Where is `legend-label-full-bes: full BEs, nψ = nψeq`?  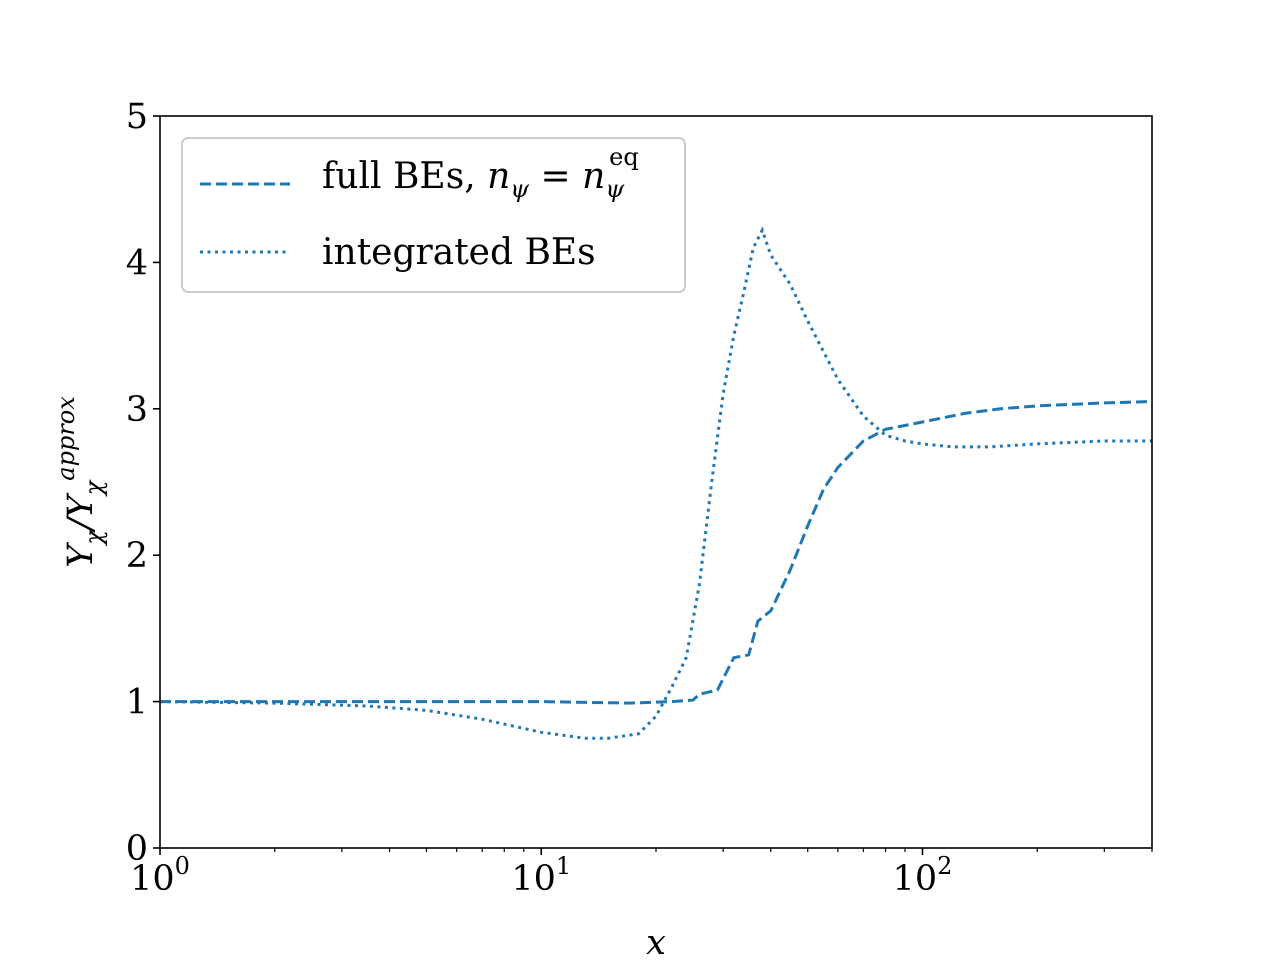
legend-label-full-bes: full BEs, nψ = nψeq is located at coordinates (480, 173).